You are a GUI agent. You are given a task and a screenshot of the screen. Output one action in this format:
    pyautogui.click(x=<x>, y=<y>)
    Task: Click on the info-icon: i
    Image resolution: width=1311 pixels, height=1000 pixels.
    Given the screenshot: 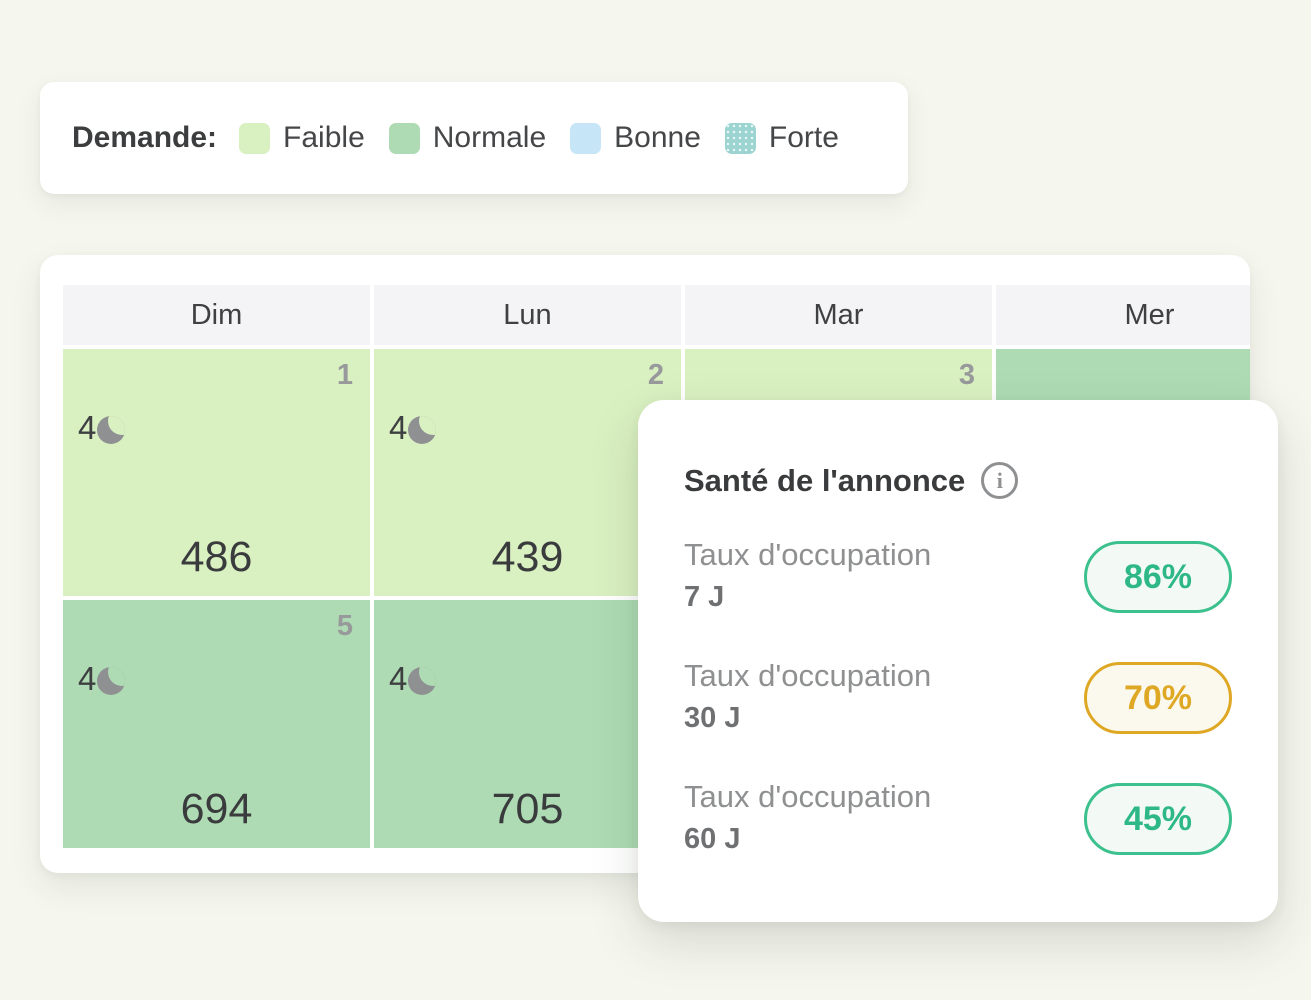 What is the action you would take?
    pyautogui.click(x=1000, y=480)
    